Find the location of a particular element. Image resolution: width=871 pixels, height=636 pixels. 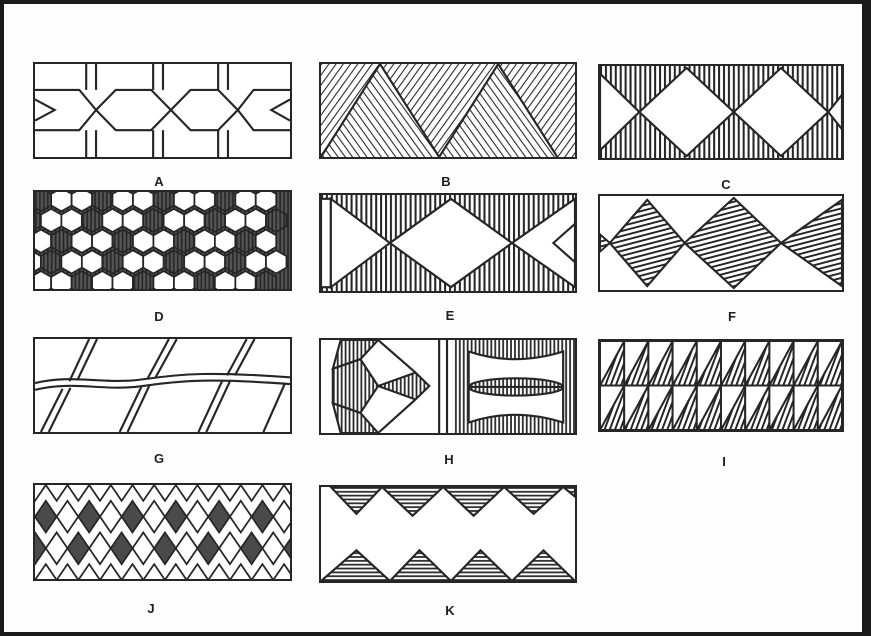

pattern-i-drawing is located at coordinates (721, 385).